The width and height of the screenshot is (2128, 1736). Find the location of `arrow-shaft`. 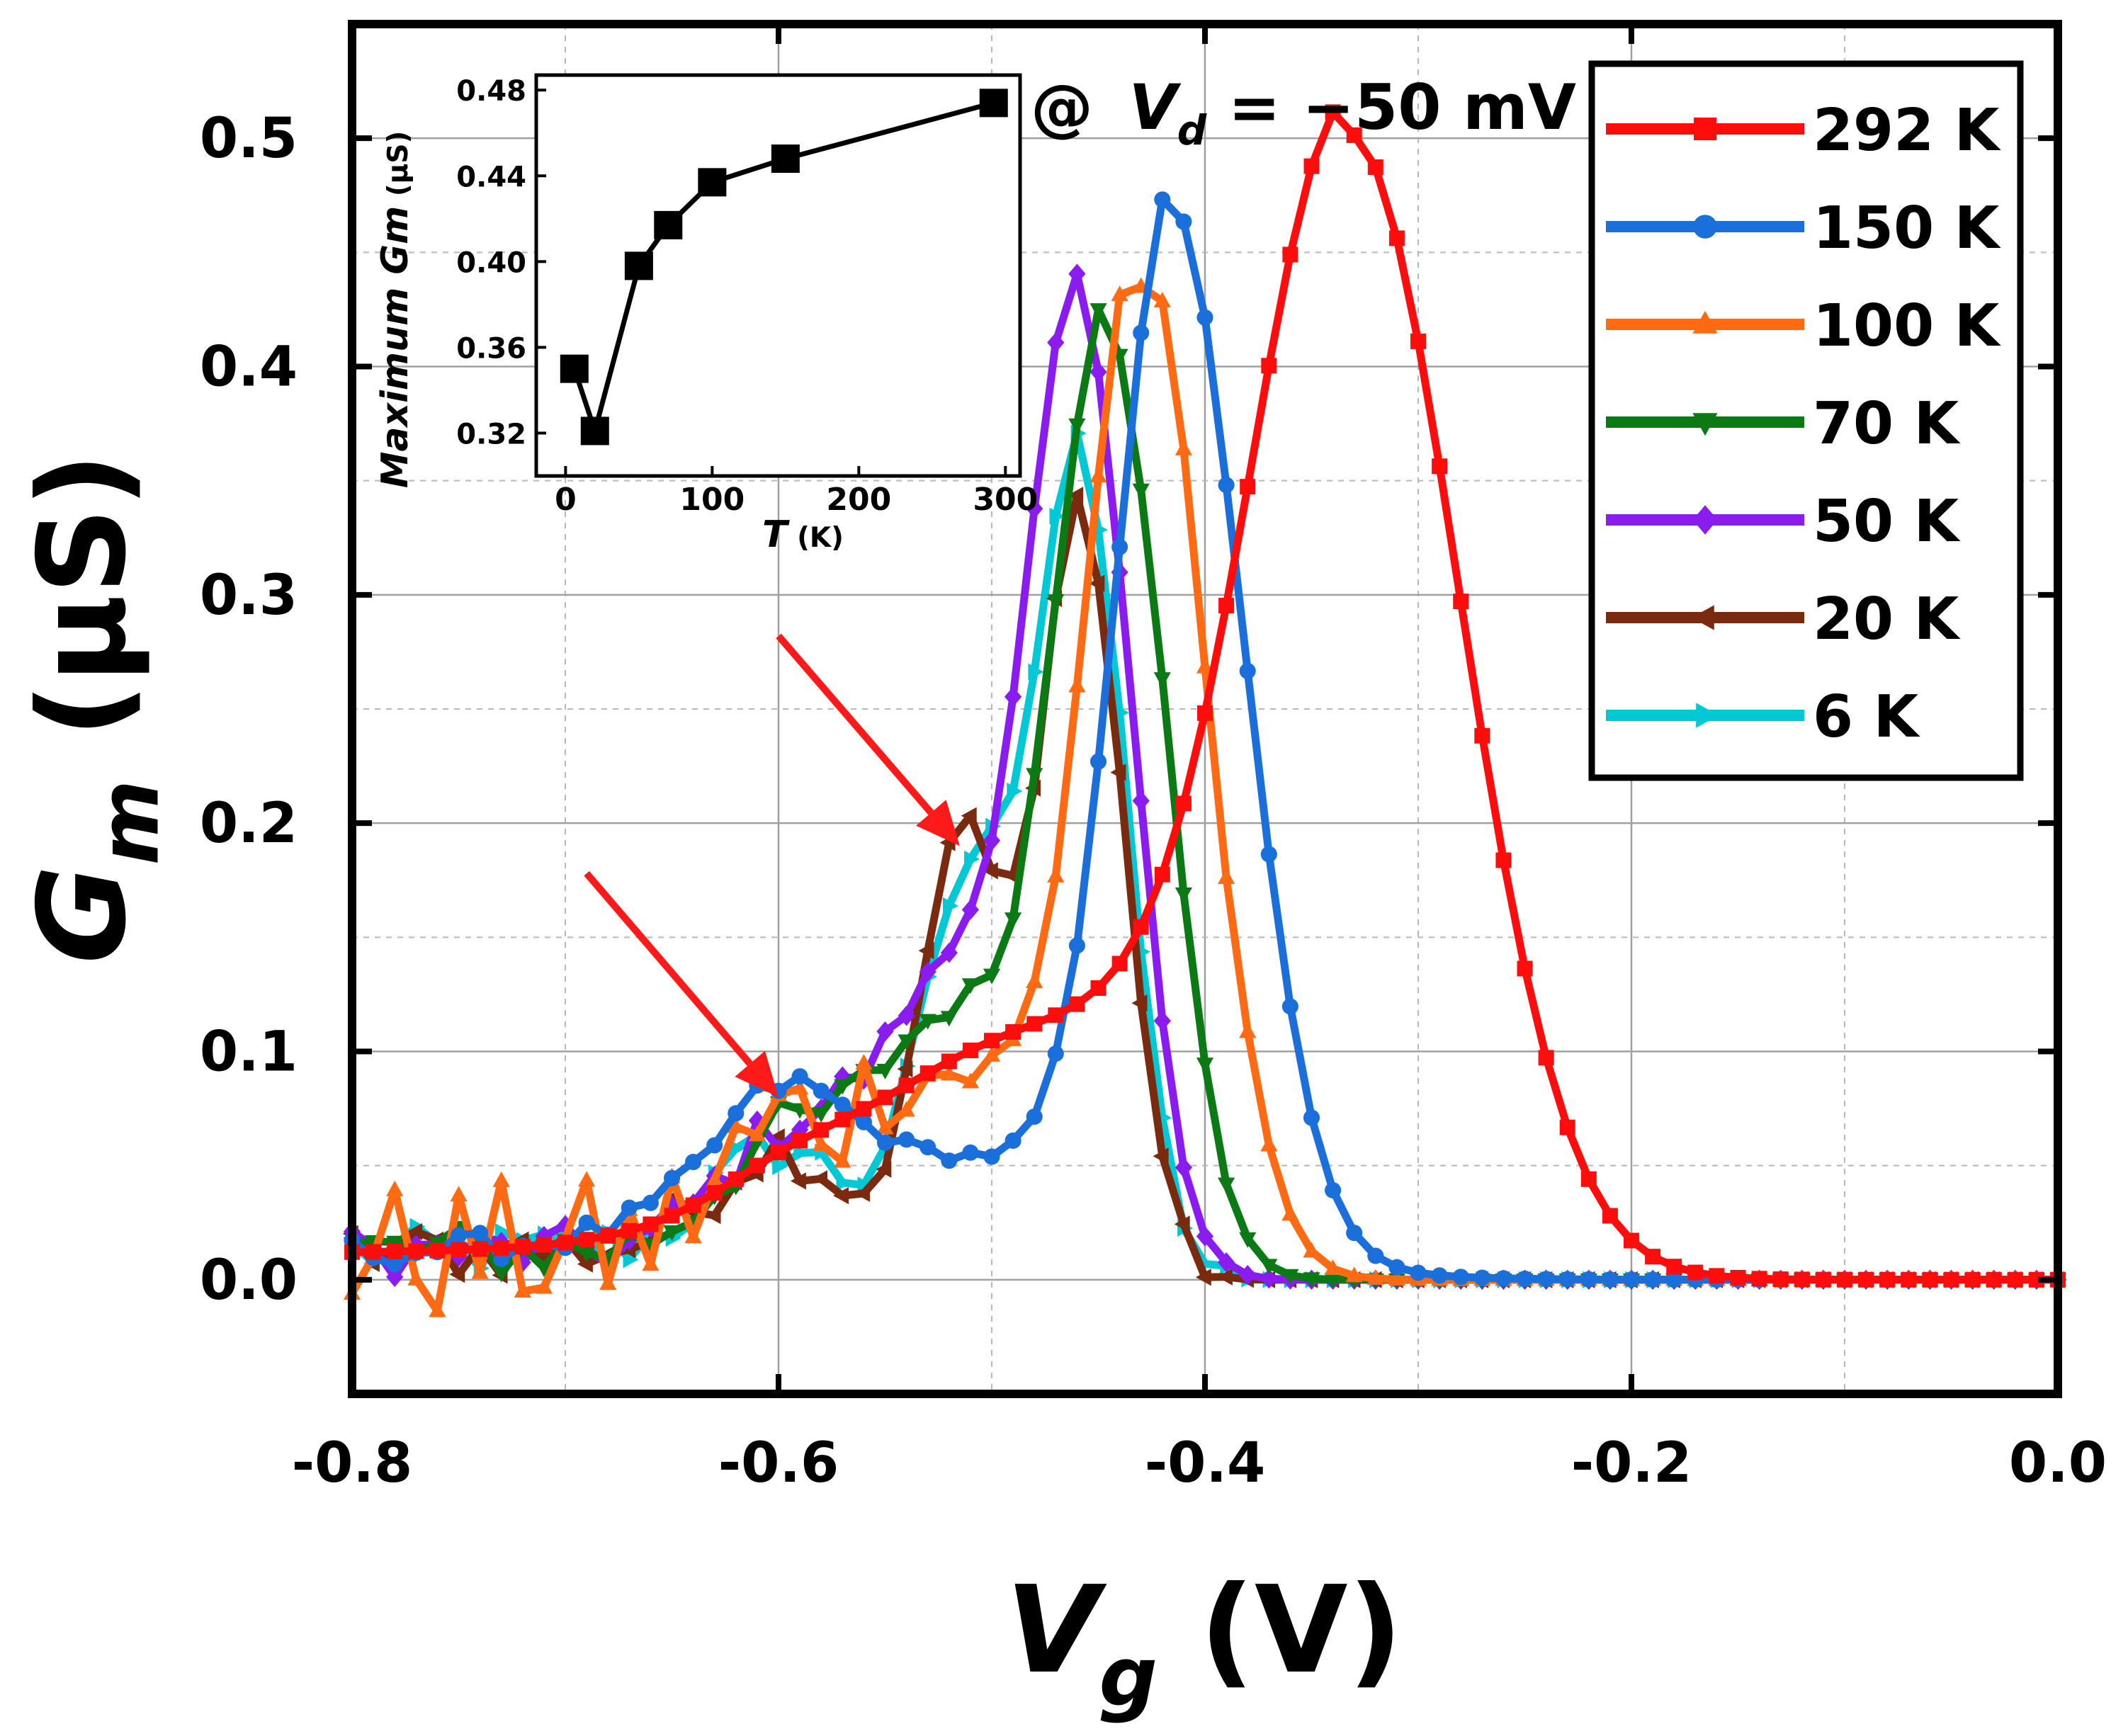

arrow-shaft is located at coordinates (855, 724).